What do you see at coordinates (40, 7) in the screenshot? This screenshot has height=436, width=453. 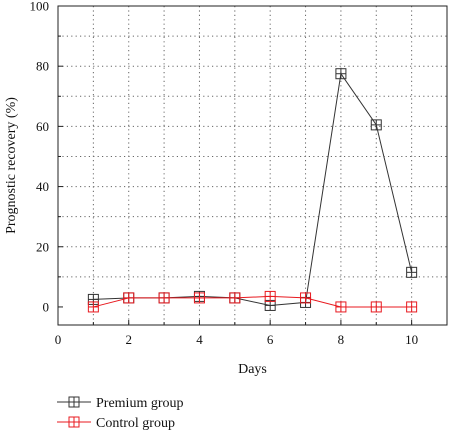 I see `y-tick-label: 100` at bounding box center [40, 7].